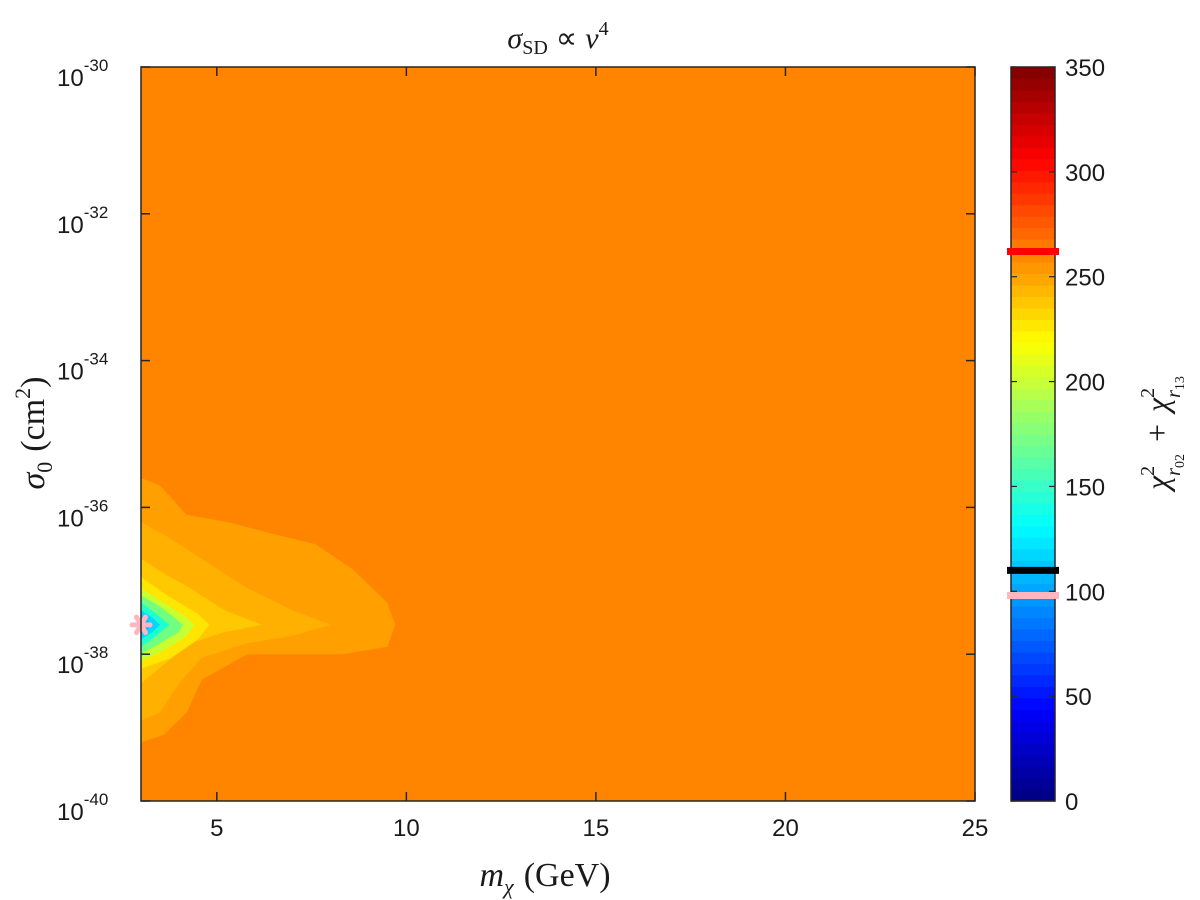  What do you see at coordinates (1085, 68) in the screenshot?
I see `colorbar-tick-label: 350` at bounding box center [1085, 68].